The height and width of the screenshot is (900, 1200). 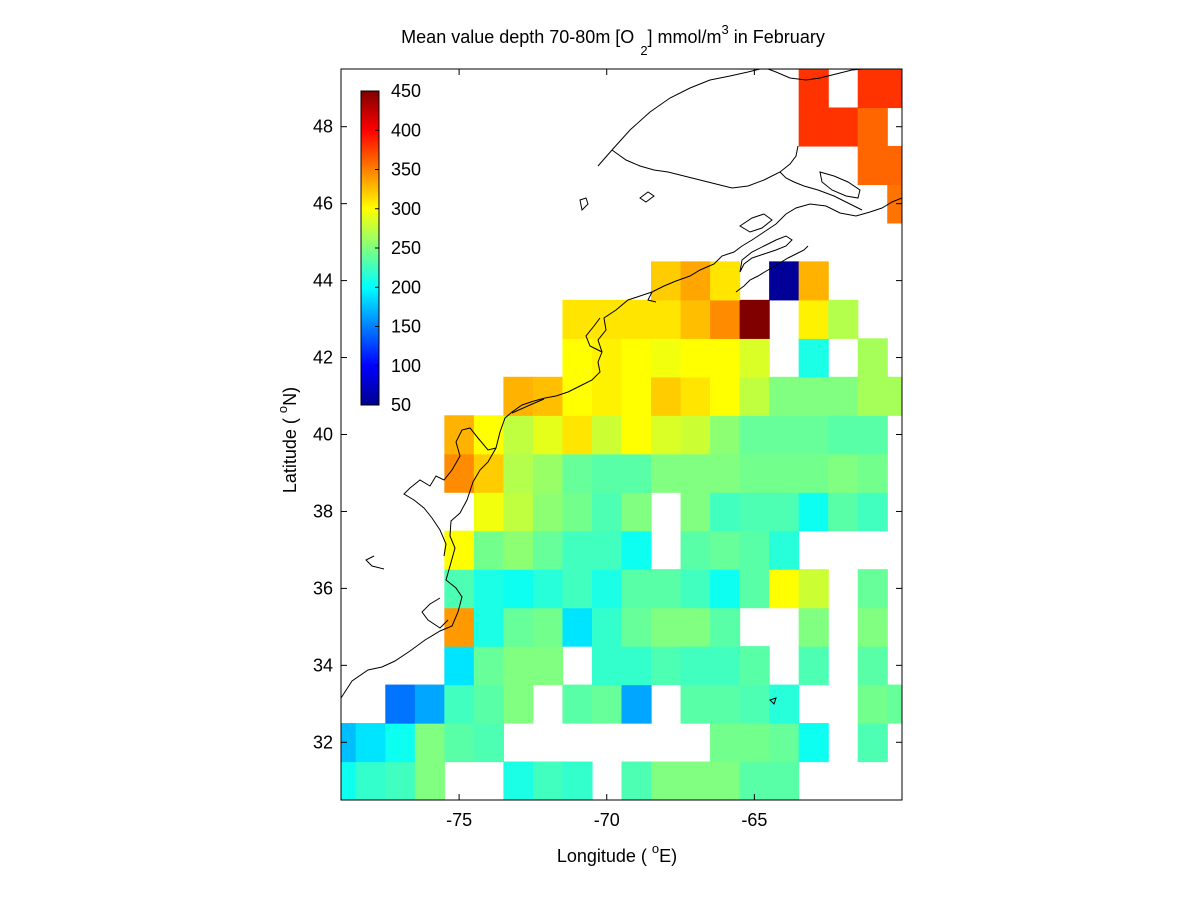 I want to click on colorbar-tick-label: 250, so click(x=406, y=248).